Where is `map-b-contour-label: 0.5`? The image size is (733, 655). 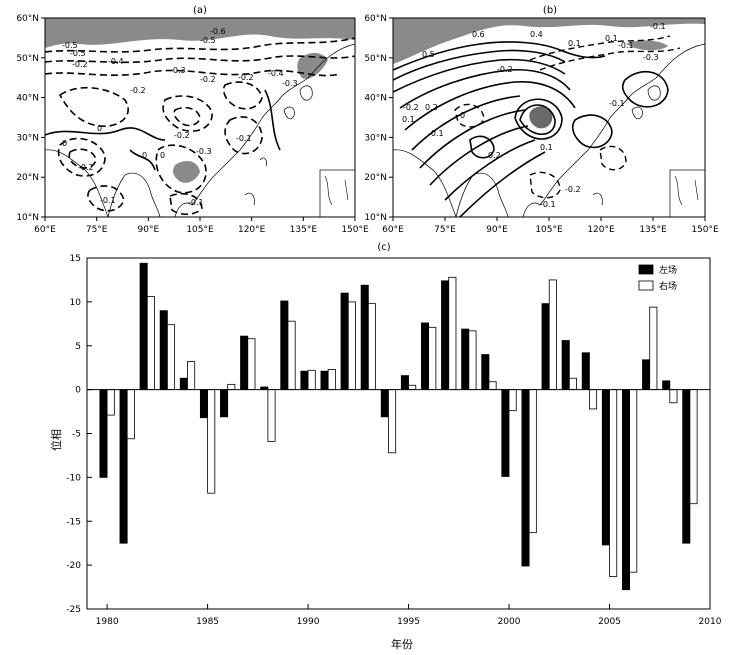
map-b-contour-label: 0.5 is located at coordinates (428, 54).